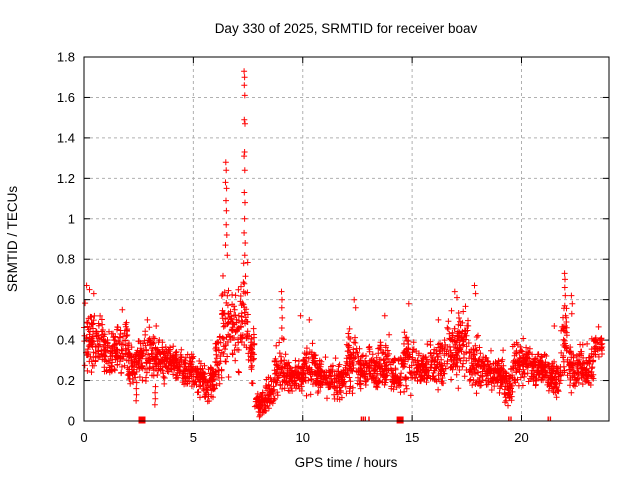 This screenshot has width=640, height=480. What do you see at coordinates (71, 218) in the screenshot?
I see `y-tick-label: 1` at bounding box center [71, 218].